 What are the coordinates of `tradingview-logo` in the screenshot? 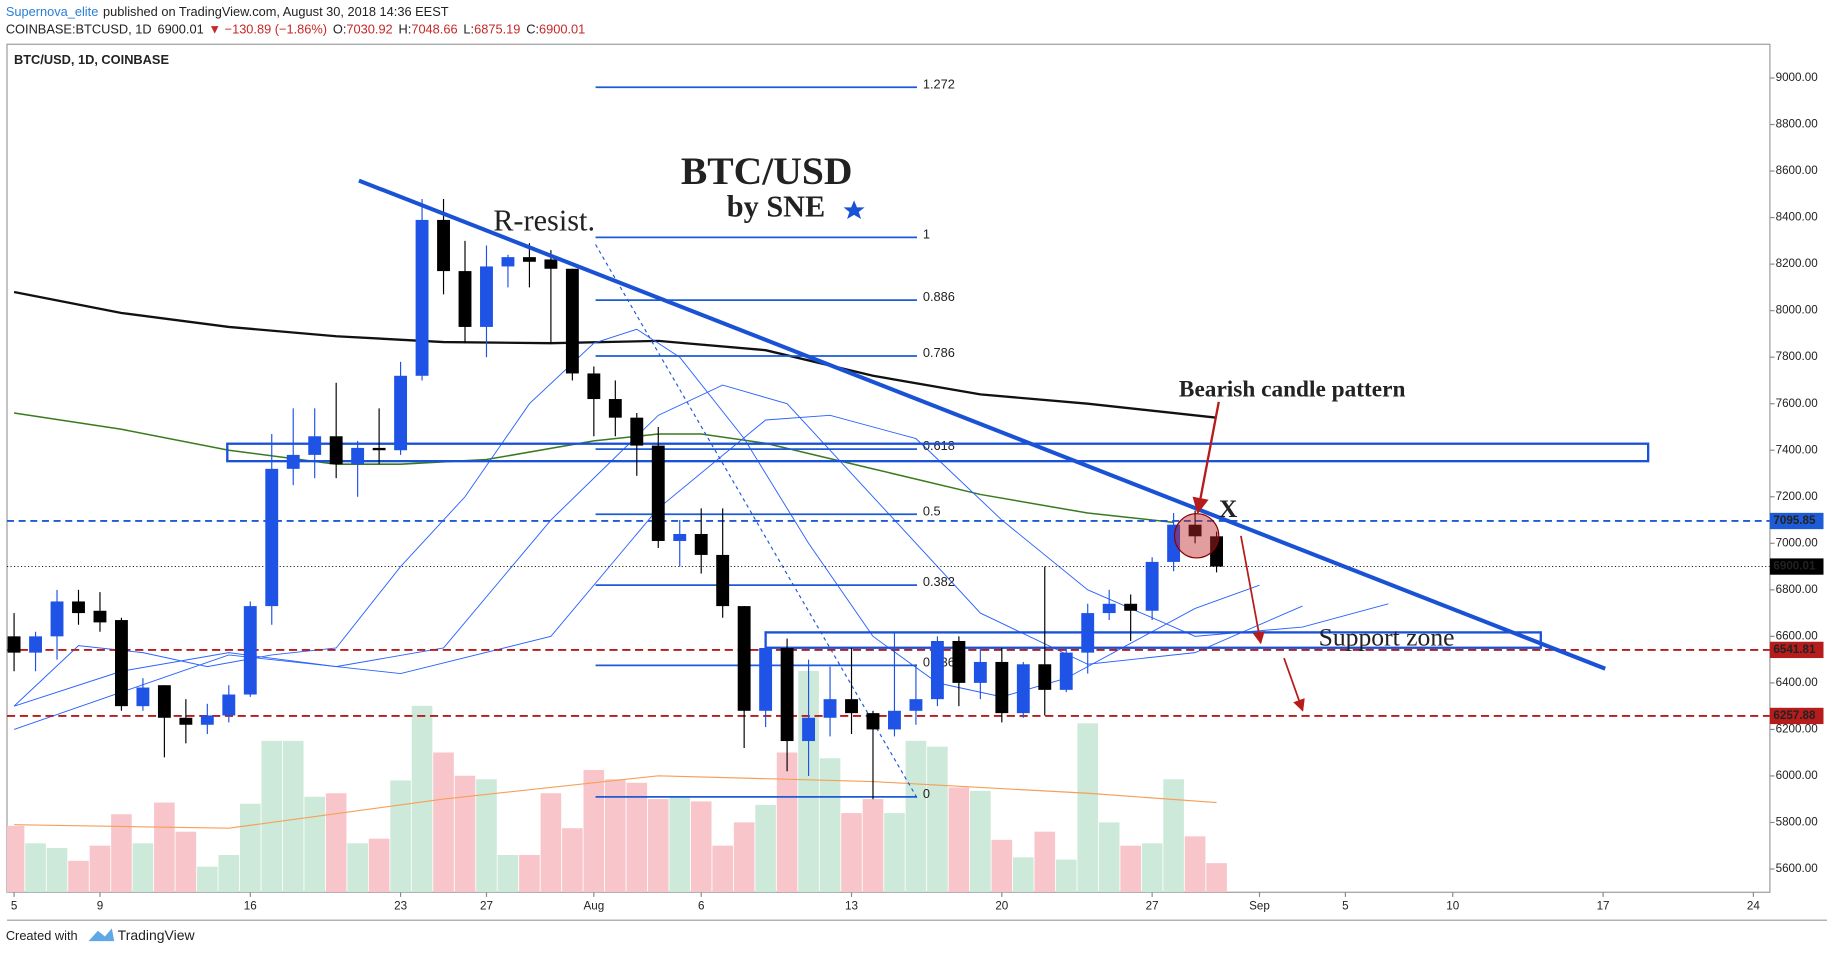 It's located at (101, 935).